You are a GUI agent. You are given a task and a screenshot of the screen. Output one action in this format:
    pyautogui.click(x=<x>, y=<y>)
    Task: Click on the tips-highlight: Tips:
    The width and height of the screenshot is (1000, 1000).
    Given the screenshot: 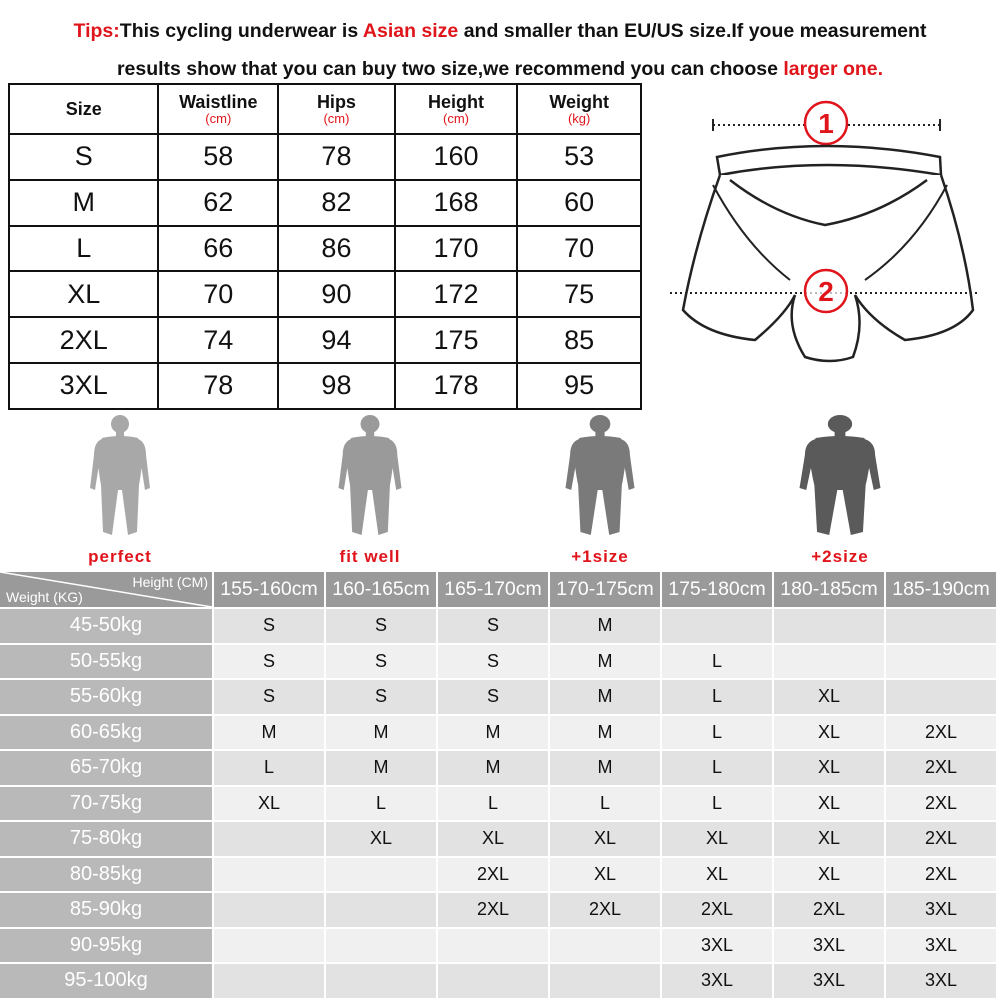 What is the action you would take?
    pyautogui.click(x=96, y=31)
    